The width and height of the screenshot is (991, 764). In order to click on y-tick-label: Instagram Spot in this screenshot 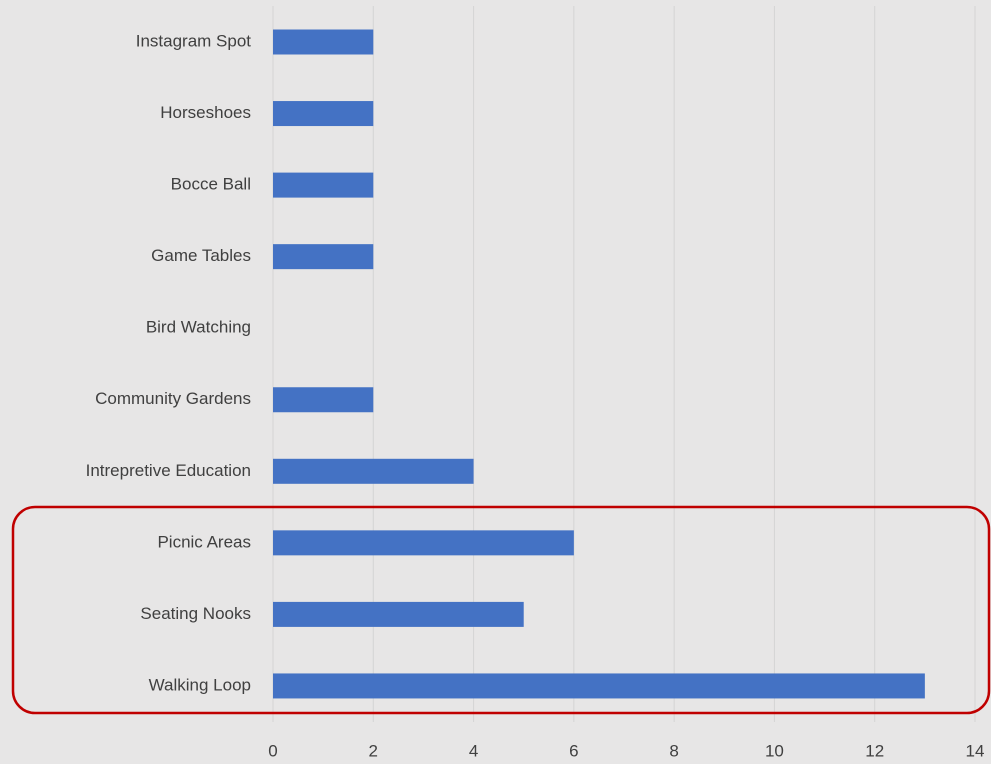, I will do `click(194, 40)`.